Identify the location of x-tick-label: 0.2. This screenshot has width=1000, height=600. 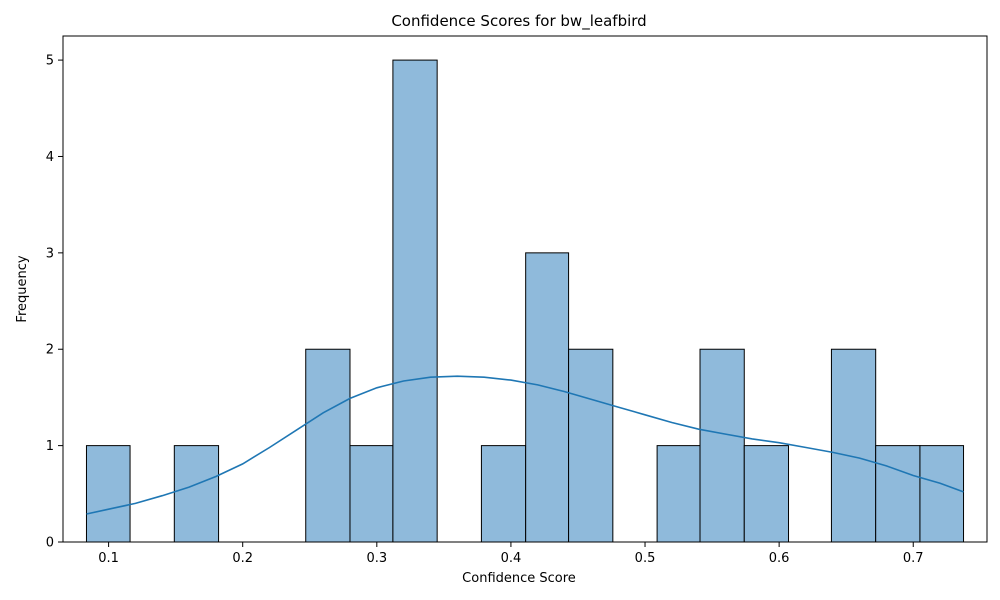
(242, 558).